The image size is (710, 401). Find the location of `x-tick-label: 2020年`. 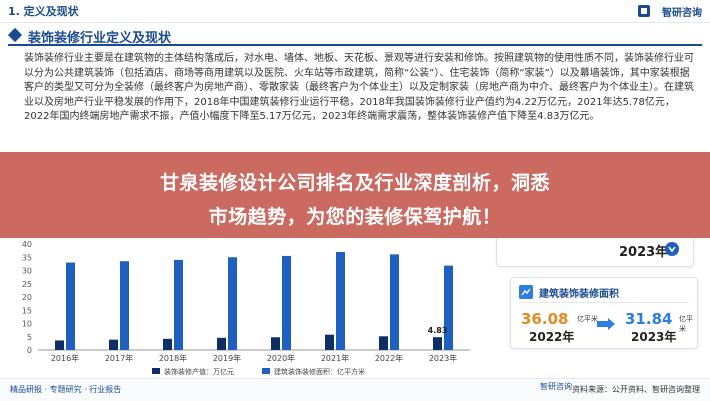

x-tick-label: 2020年 is located at coordinates (281, 358).